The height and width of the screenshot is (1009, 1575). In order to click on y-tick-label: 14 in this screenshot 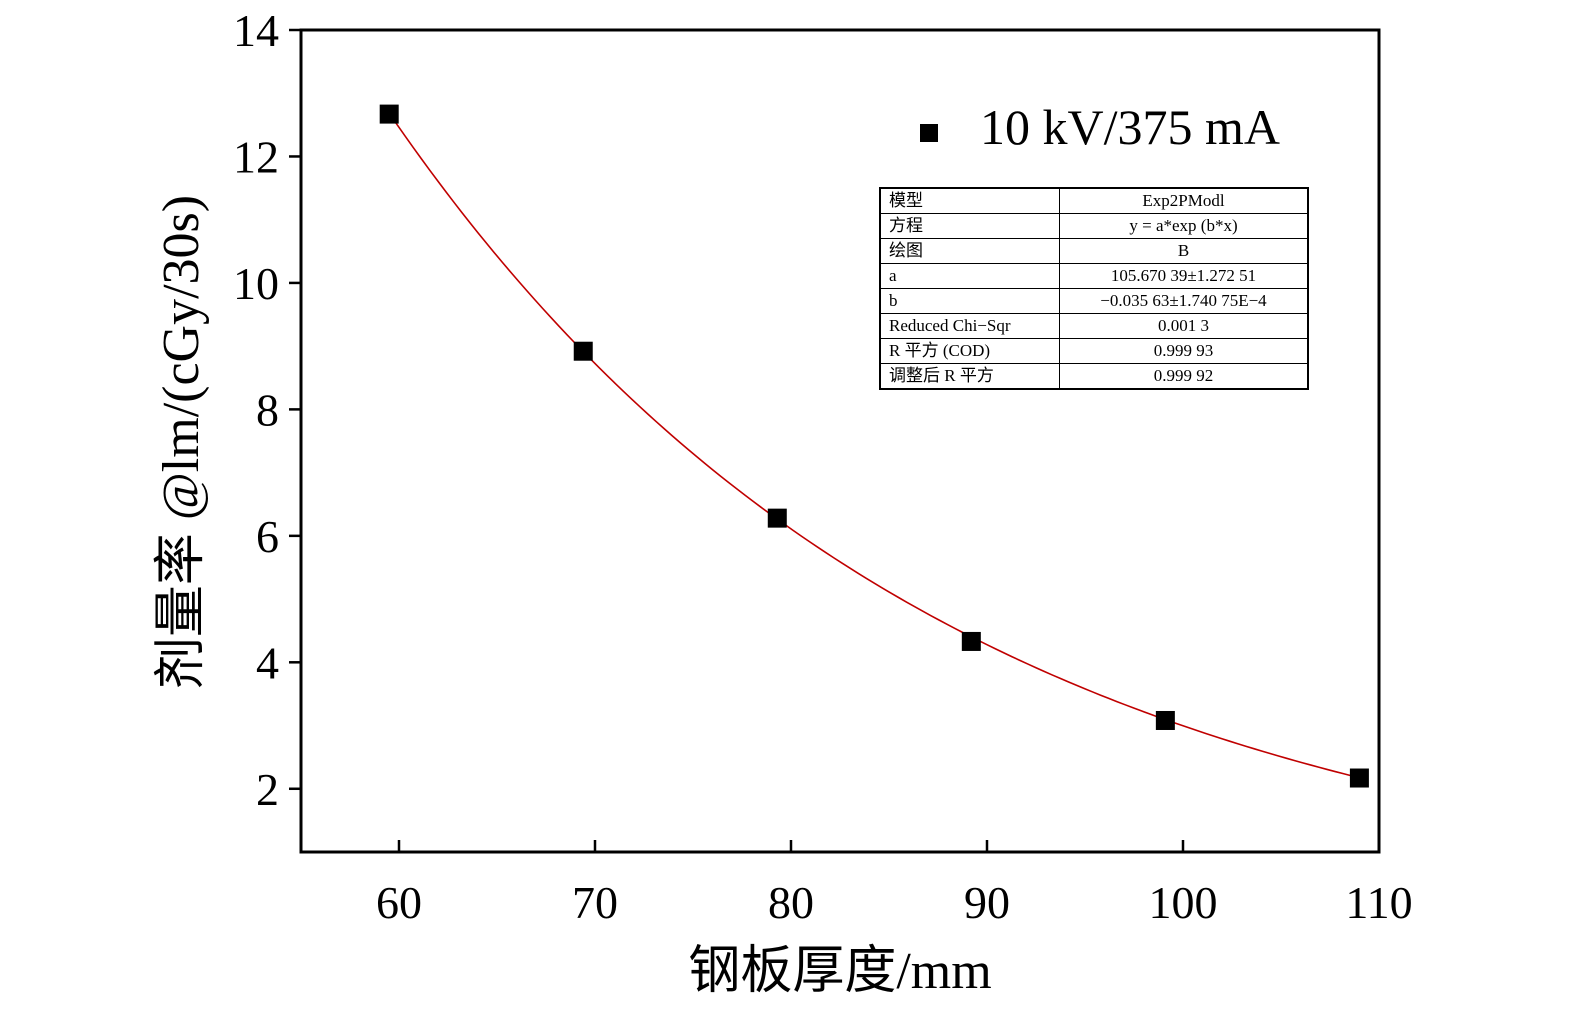, I will do `click(256, 30)`.